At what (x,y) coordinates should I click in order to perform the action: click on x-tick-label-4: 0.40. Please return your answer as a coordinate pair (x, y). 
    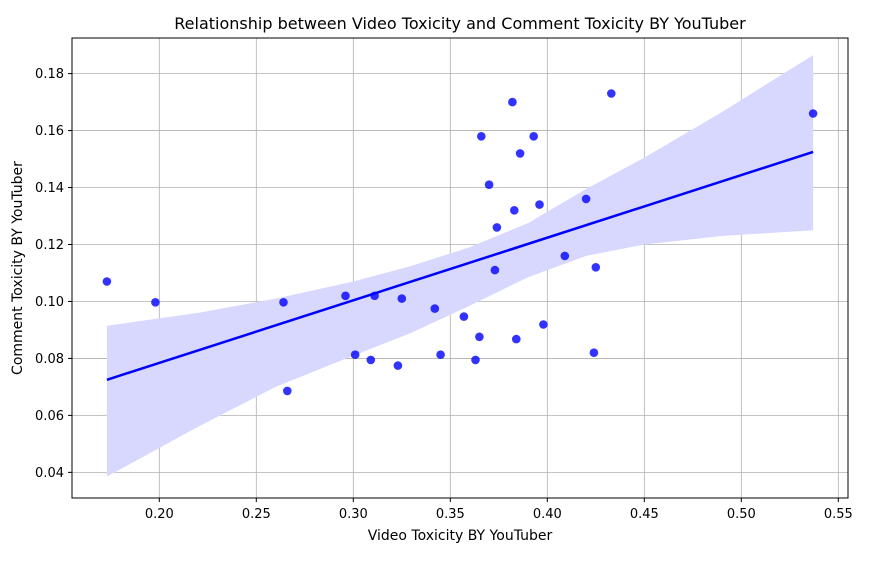
    Looking at the image, I should click on (547, 514).